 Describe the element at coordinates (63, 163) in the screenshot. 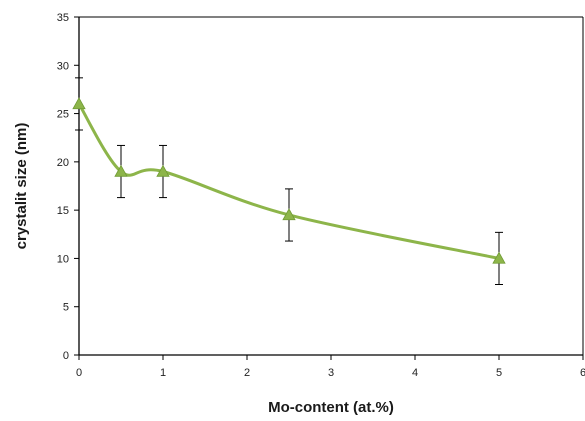

I see `y-tick-label: 20` at that location.